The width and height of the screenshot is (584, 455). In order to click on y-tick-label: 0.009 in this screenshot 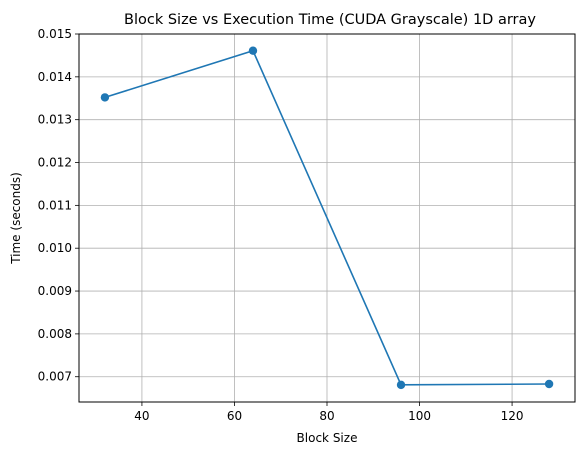, I will do `click(55, 291)`.